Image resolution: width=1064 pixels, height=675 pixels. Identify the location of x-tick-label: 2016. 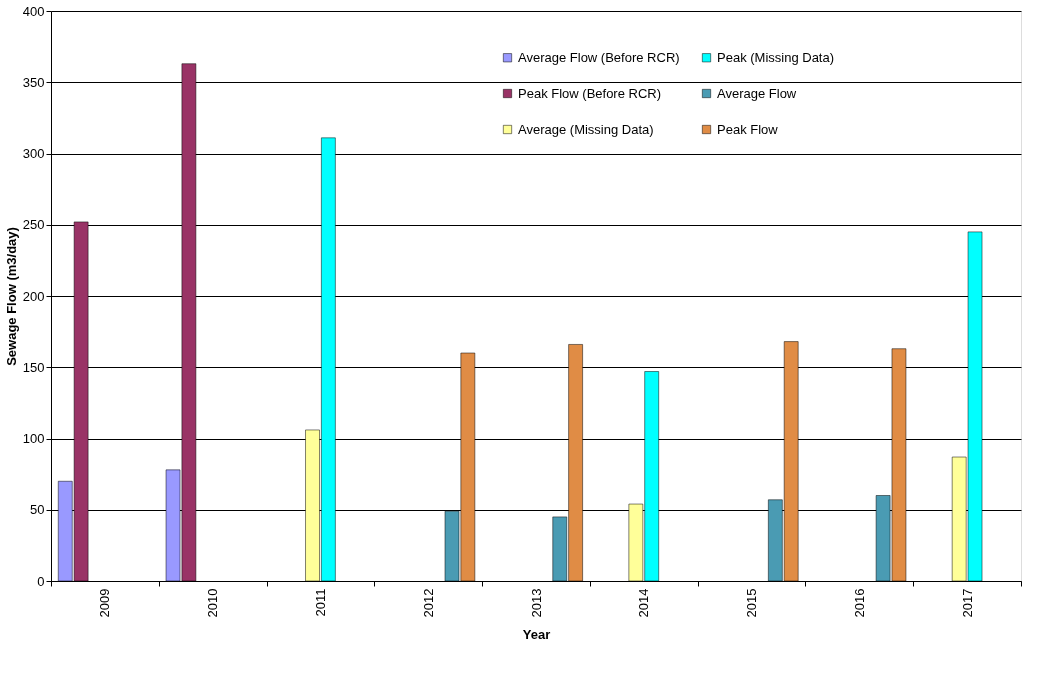
(859, 603).